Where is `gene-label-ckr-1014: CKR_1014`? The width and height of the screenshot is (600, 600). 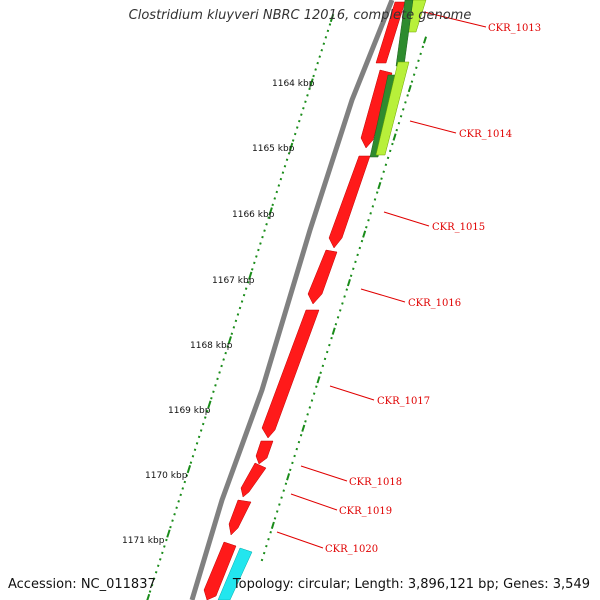
gene-label-ckr-1014: CKR_1014 is located at coordinates (485, 134).